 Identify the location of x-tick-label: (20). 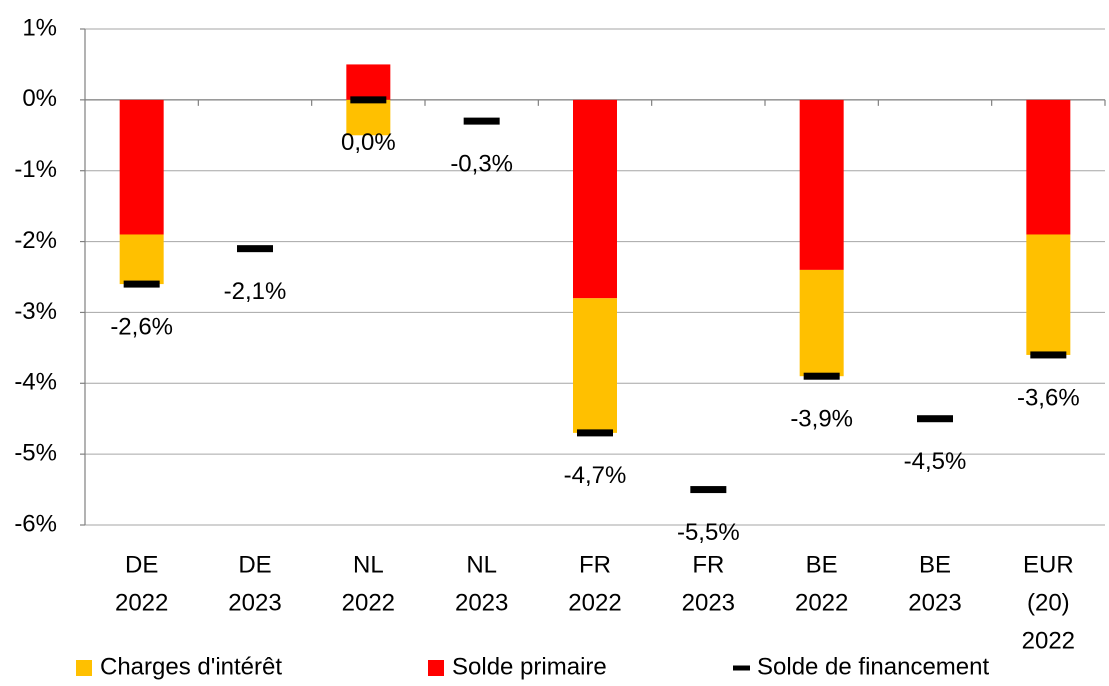
(1048, 602).